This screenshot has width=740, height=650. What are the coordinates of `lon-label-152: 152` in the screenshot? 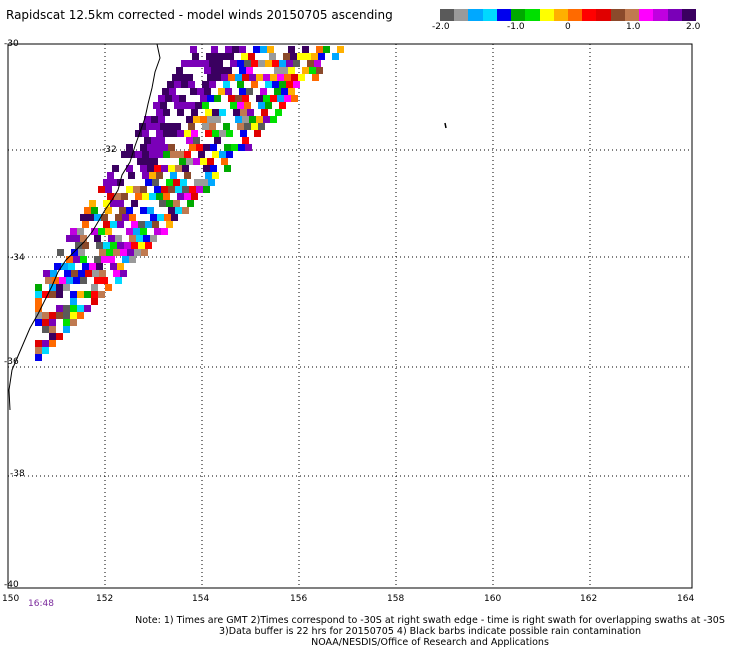 It's located at (105, 599).